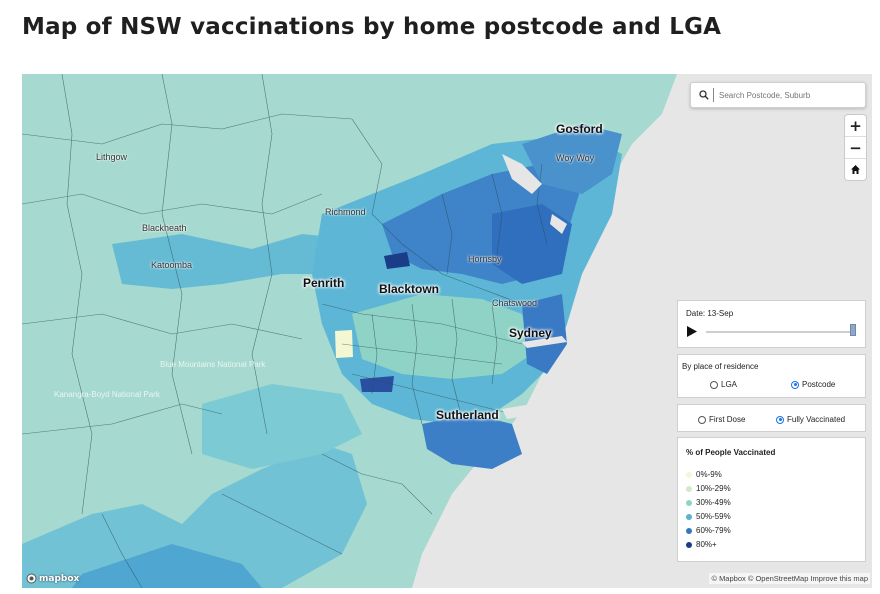 The image size is (880, 594). I want to click on navigation-control: + −, so click(855, 147).